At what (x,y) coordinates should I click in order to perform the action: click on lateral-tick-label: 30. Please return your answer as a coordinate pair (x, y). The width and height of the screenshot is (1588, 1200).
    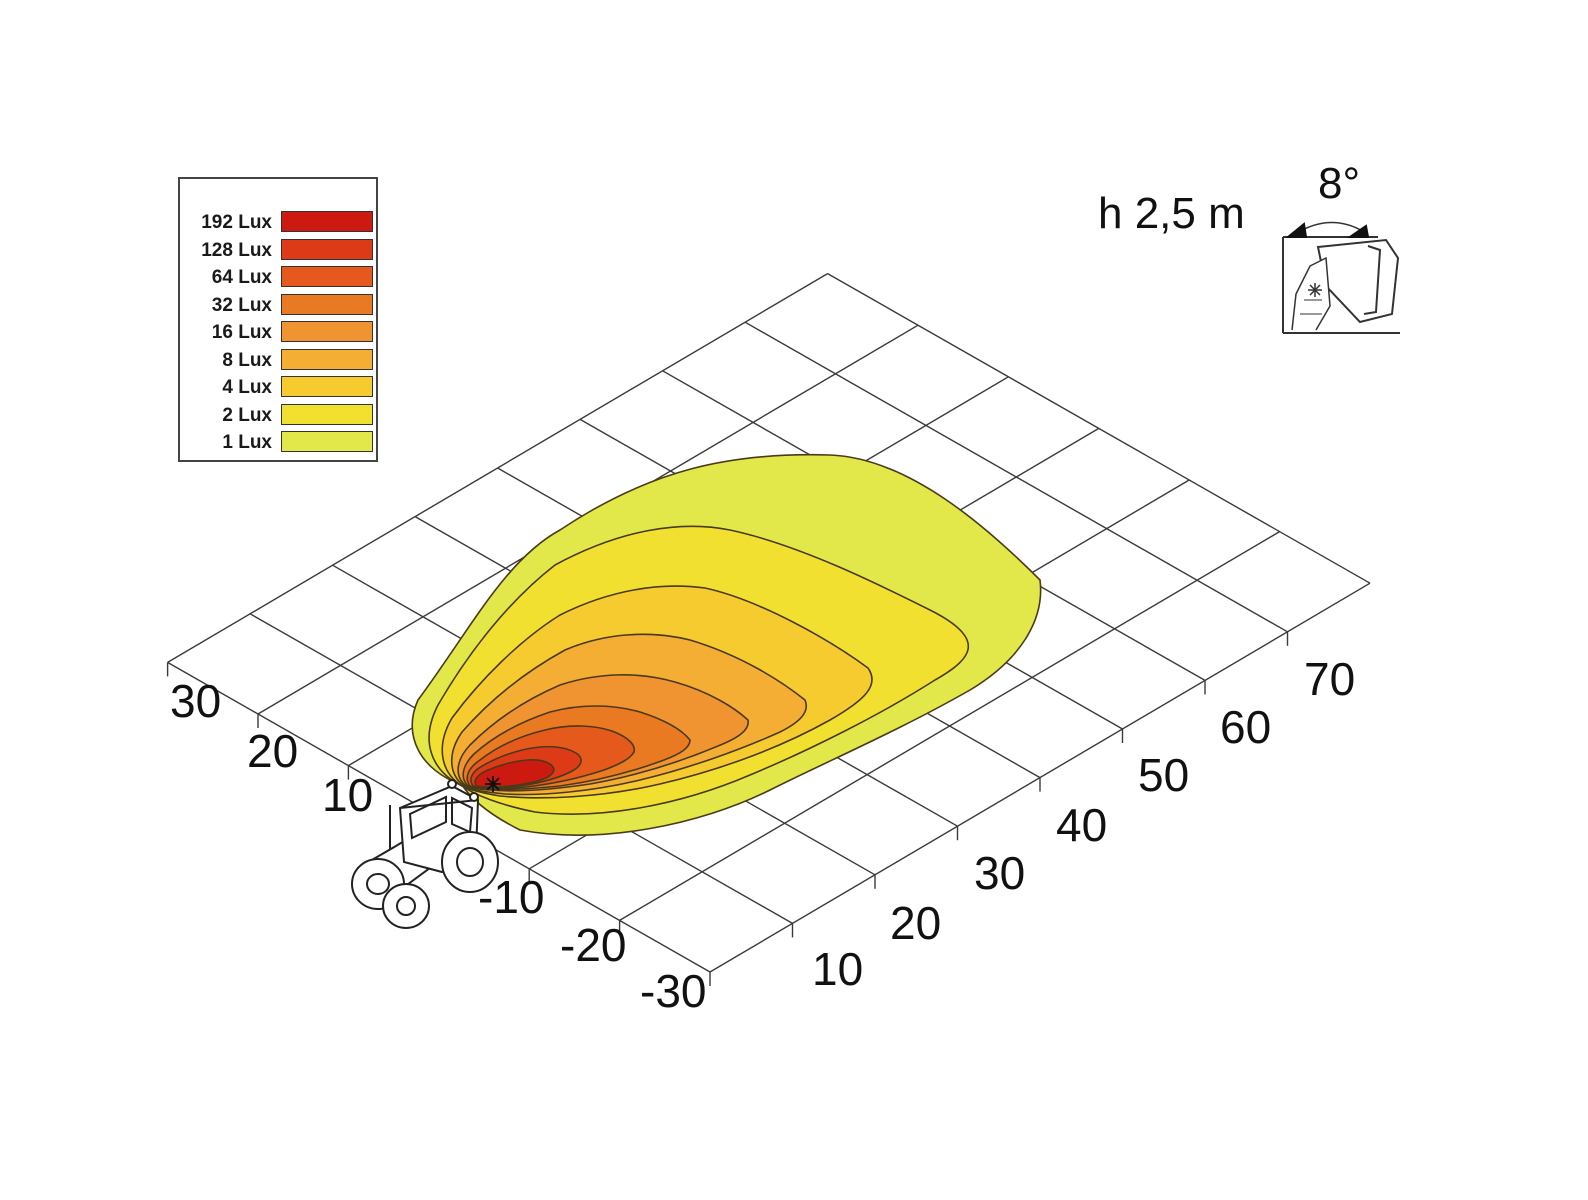
    Looking at the image, I should click on (196, 701).